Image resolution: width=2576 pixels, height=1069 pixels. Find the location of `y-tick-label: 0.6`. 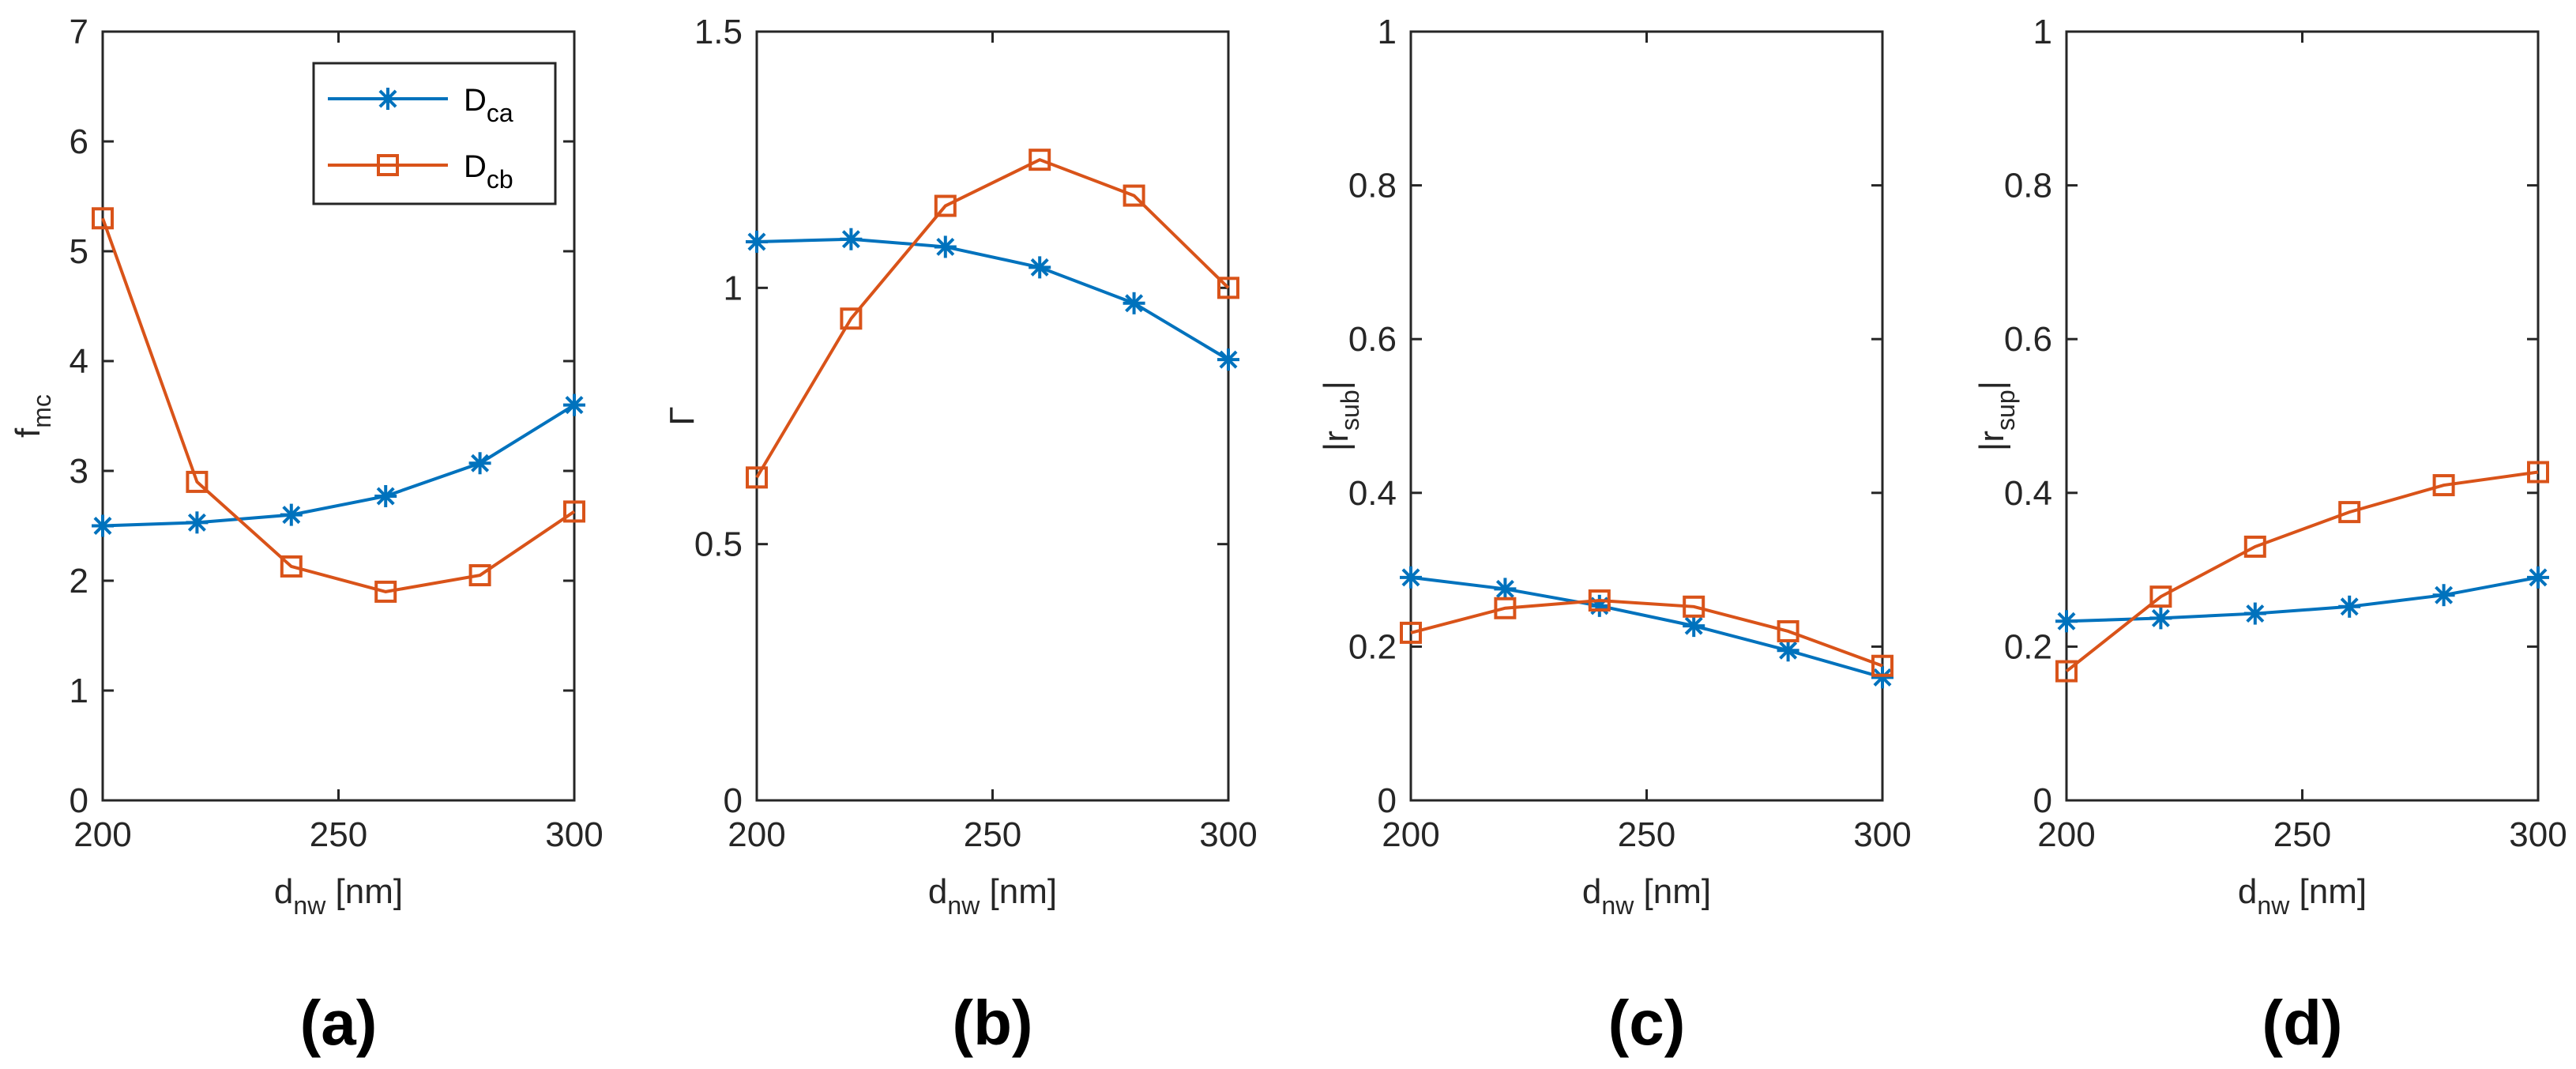

y-tick-label: 0.6 is located at coordinates (1372, 339).